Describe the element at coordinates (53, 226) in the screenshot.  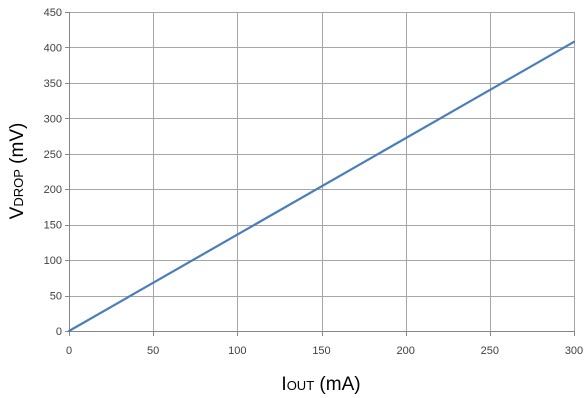
I see `y-tick-label: 150` at that location.